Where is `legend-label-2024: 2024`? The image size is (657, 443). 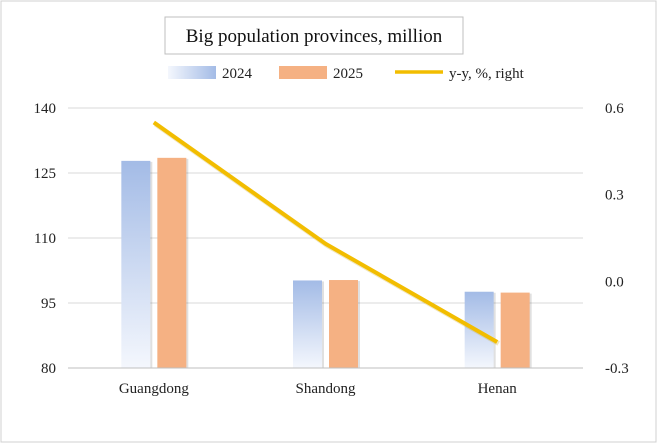 legend-label-2024: 2024 is located at coordinates (237, 74).